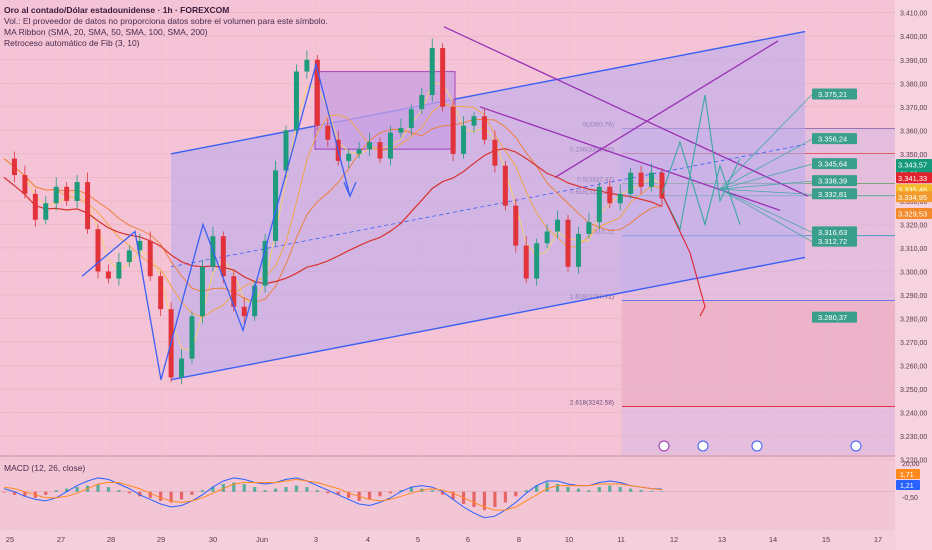 This screenshot has width=932, height=550. Describe the element at coordinates (913, 37) in the screenshot. I see `y-tick-label: 3.400,00` at that location.